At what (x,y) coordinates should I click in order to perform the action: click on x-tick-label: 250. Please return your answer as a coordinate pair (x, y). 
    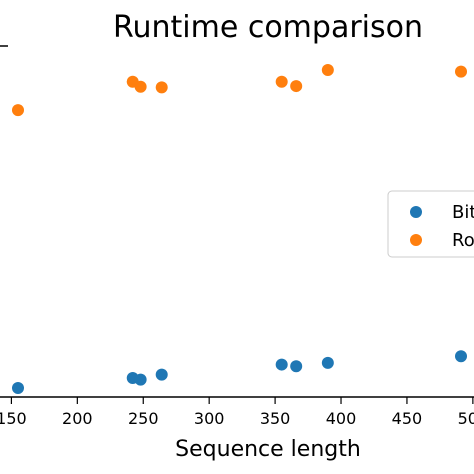
    Looking at the image, I should click on (143, 418).